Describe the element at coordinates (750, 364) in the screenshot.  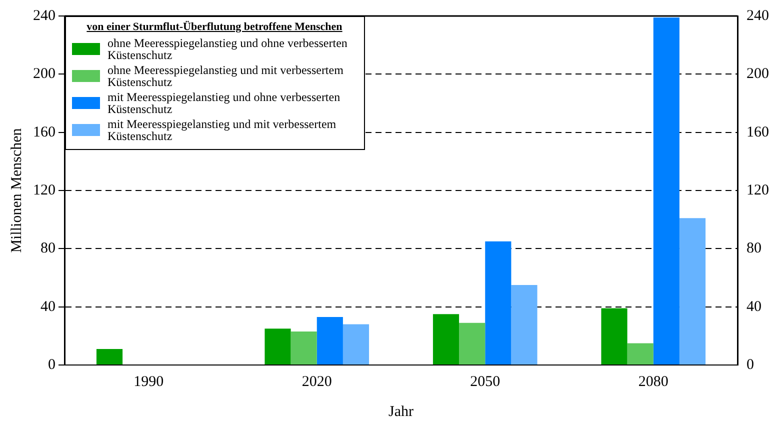
I see `y2-tick-label: 0` at that location.